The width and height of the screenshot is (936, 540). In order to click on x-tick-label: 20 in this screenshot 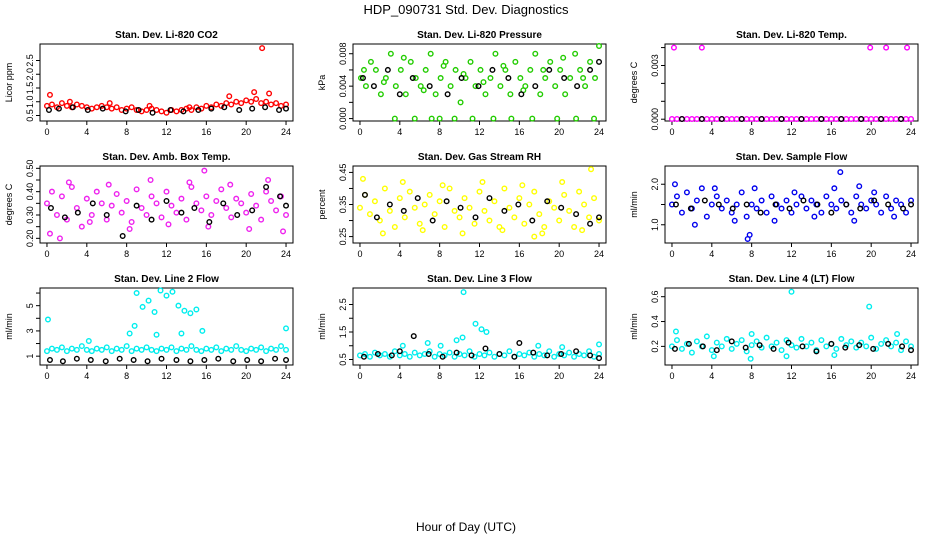, I will do `click(246, 132)`.